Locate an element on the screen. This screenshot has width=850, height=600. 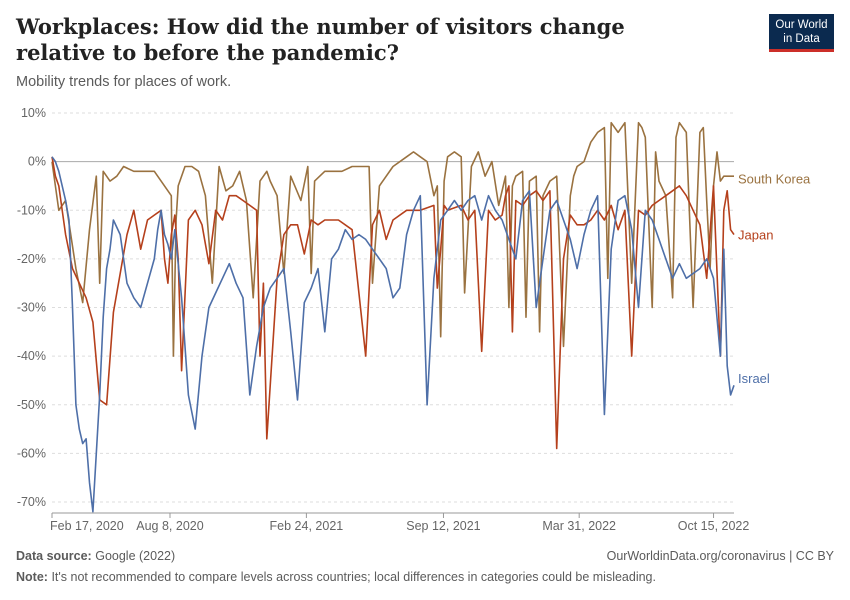
data-source-line: Data source: Google (2022) is located at coordinates (95, 556).